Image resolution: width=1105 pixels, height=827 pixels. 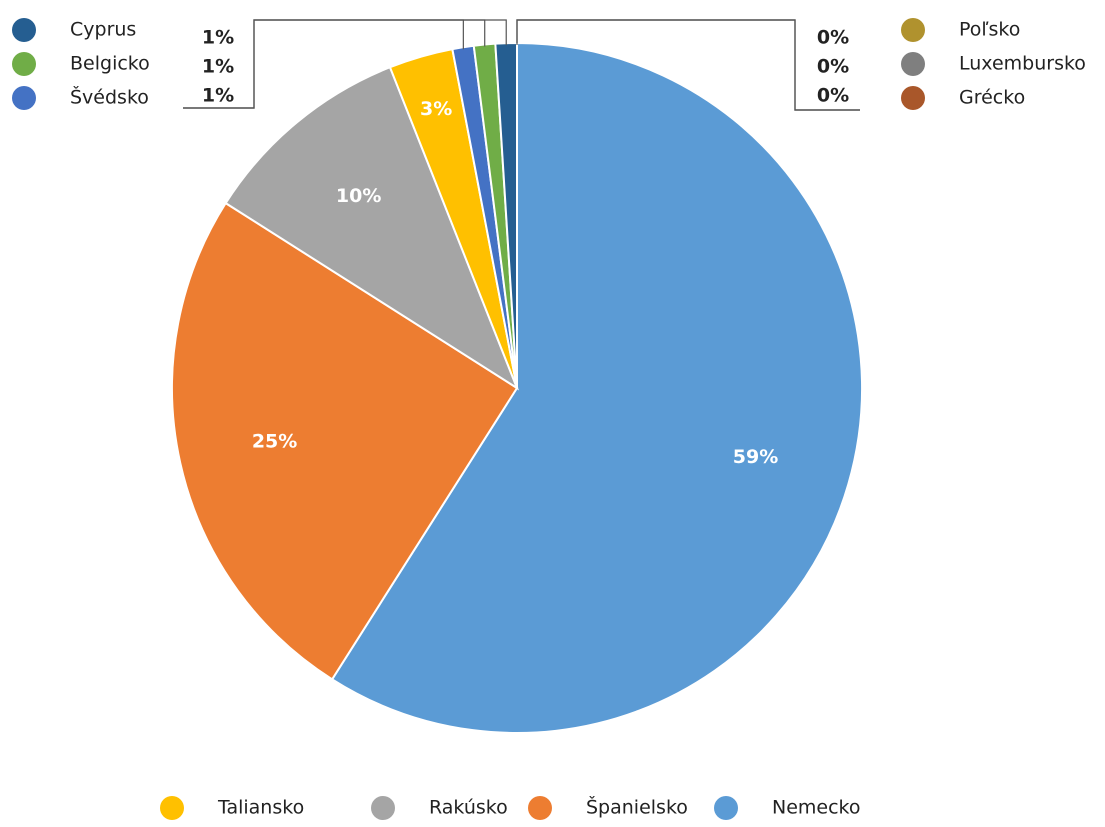 I want to click on legend-label: Luxembursko, so click(x=1022, y=64).